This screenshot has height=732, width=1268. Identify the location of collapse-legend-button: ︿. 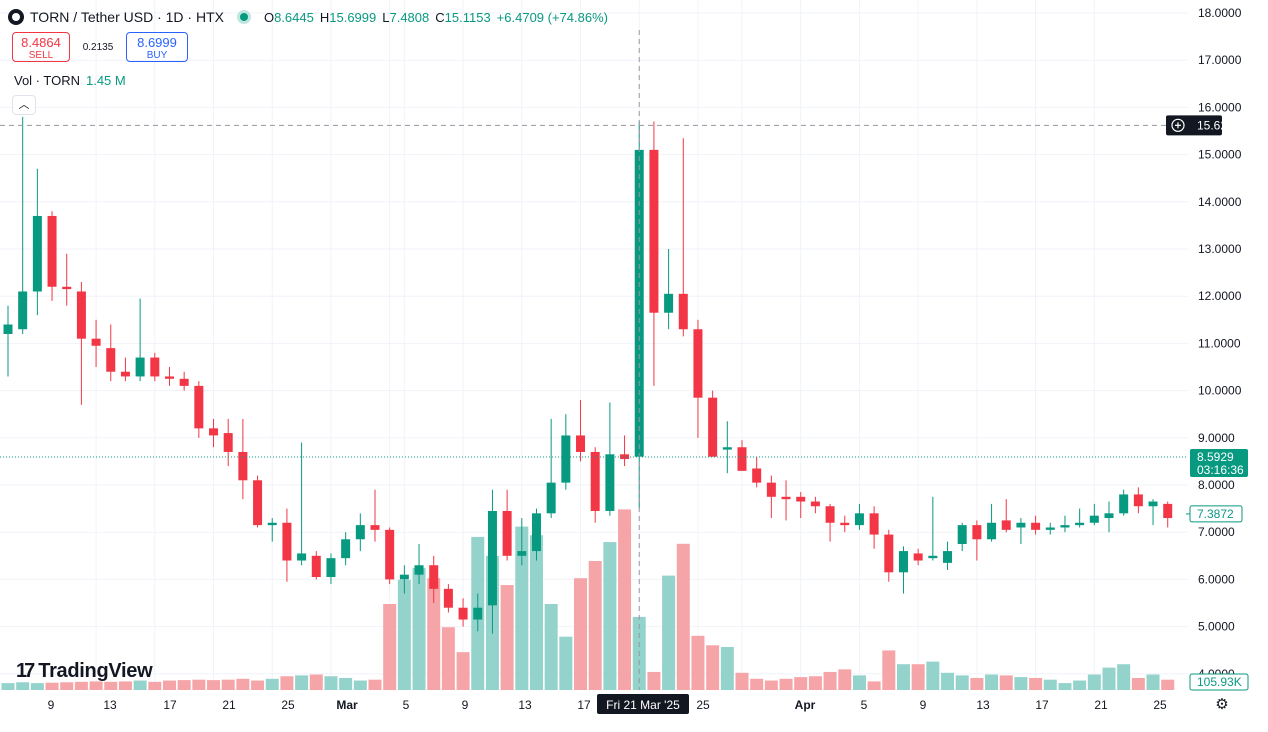
(24, 105).